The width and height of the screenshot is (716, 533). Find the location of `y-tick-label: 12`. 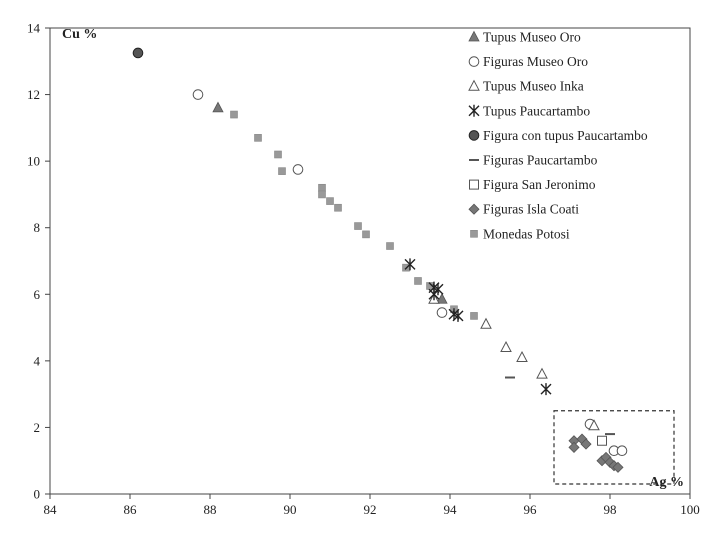

y-tick-label: 12 is located at coordinates (33, 94).